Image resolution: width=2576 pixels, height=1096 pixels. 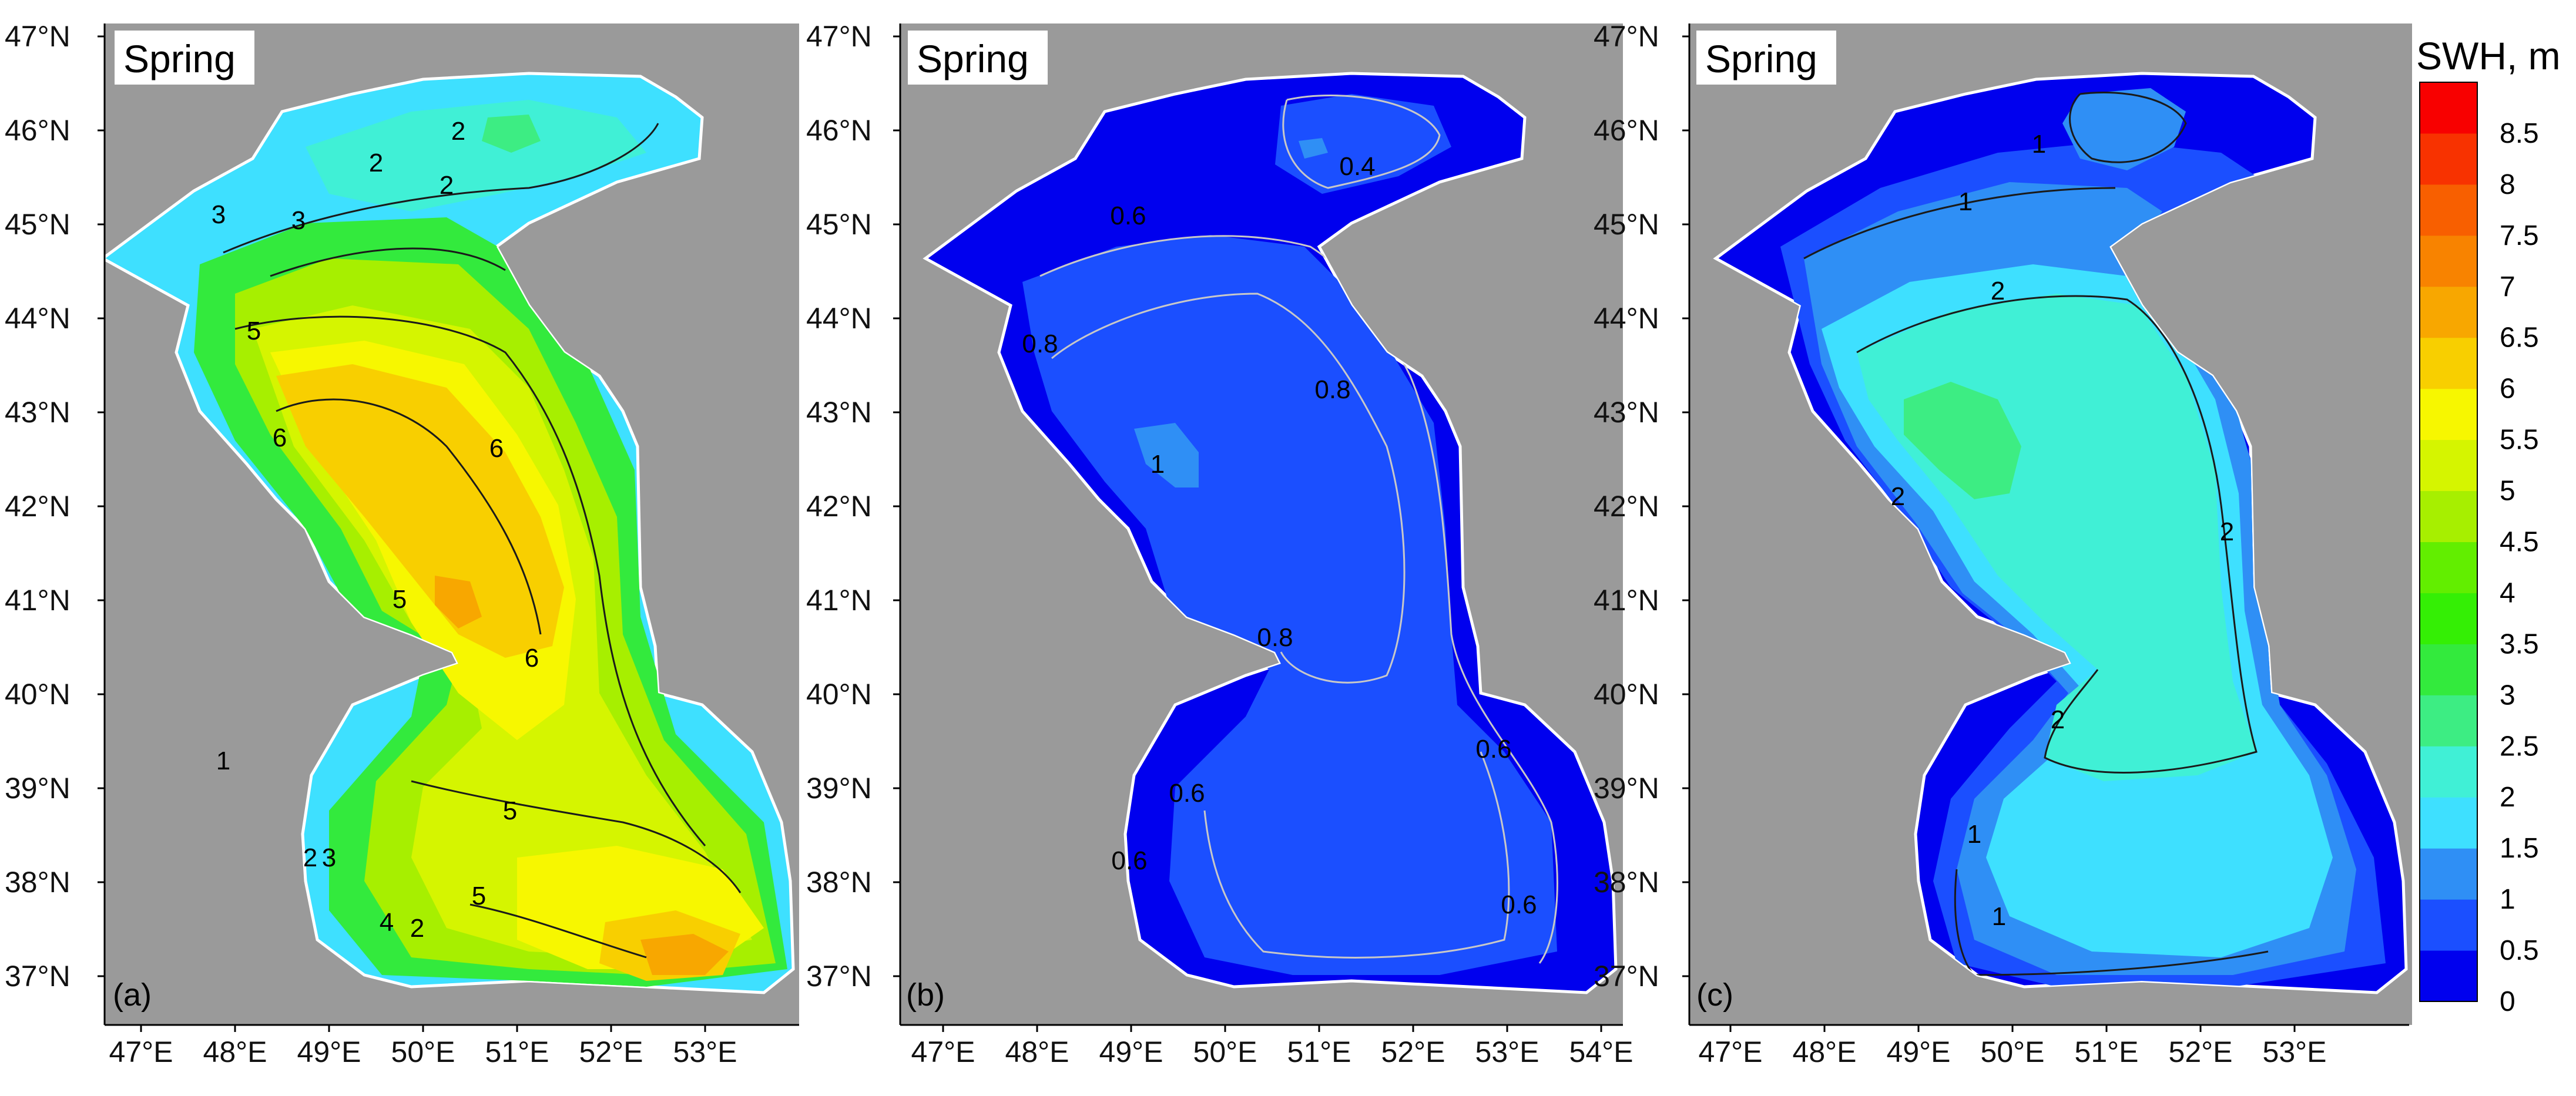 I want to click on colorbar-label: 5.5, so click(x=2519, y=440).